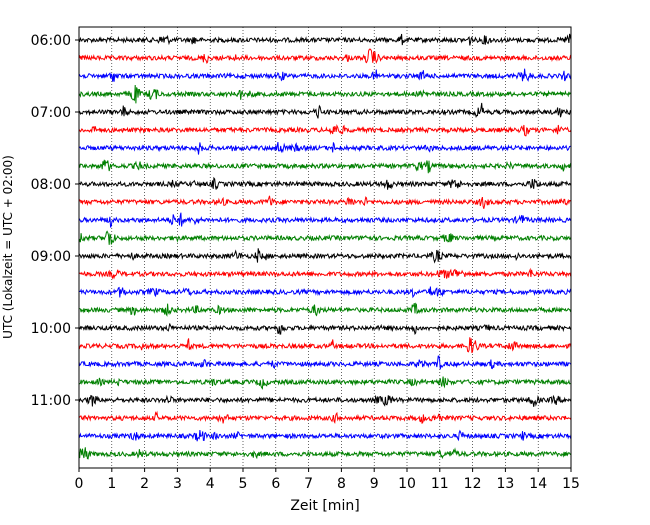 The image size is (650, 525). Describe the element at coordinates (571, 484) in the screenshot. I see `x-tick-label-15: 15` at that location.